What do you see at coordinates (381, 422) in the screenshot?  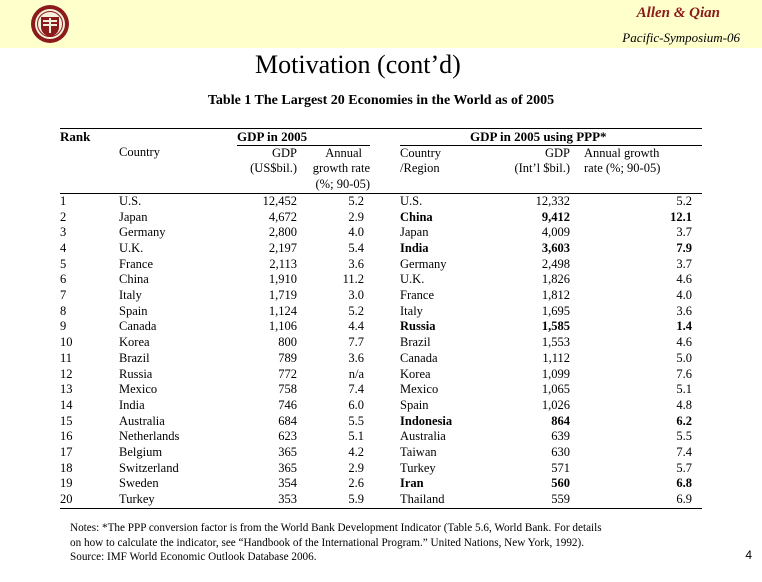 I see `table-row: 15 Australia 684 5.5 Indonesia 864 6.2` at bounding box center [381, 422].